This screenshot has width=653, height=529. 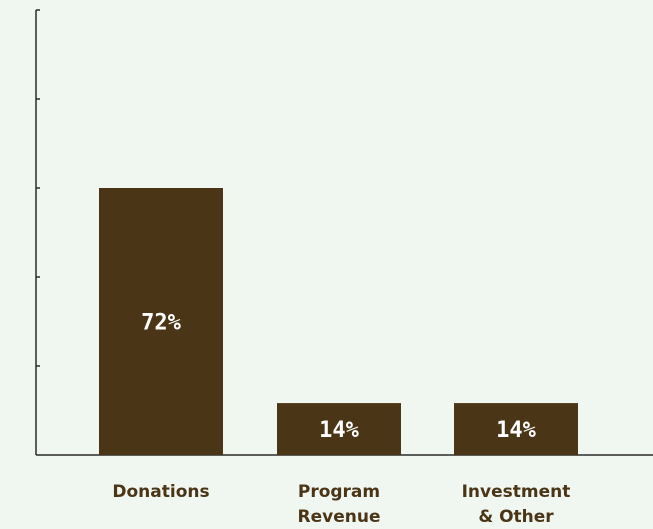 What do you see at coordinates (516, 504) in the screenshot?
I see `category-label: Investment & Other` at bounding box center [516, 504].